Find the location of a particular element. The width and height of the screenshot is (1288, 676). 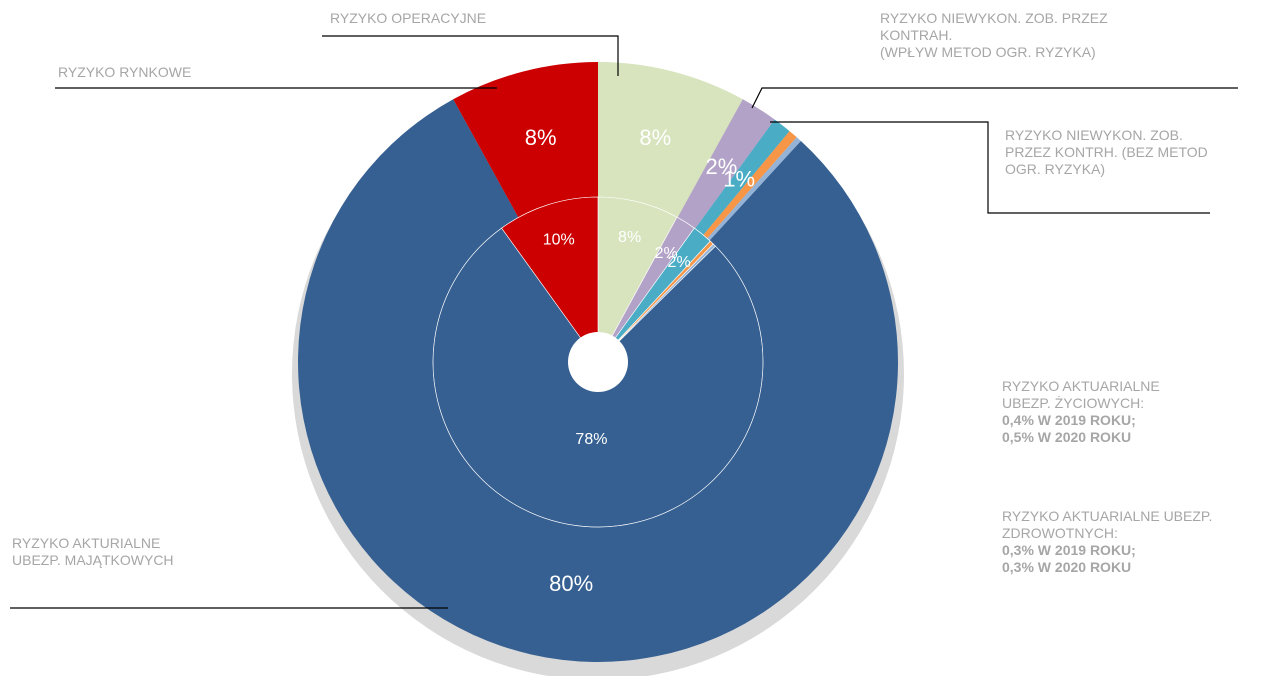

annotation: 0,3% W 2019 ROKU; is located at coordinates (1069, 550).